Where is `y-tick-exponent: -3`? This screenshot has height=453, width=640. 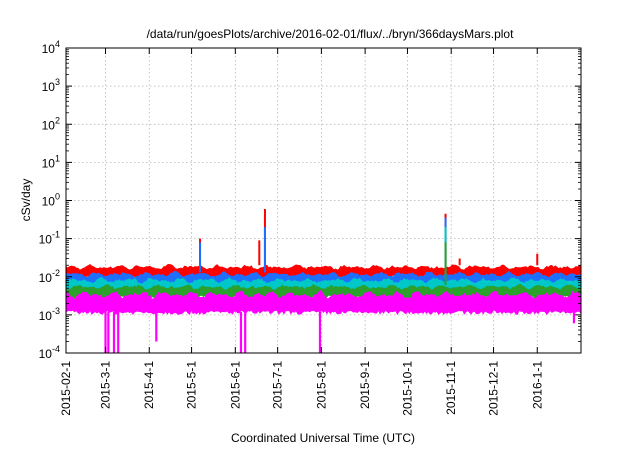
y-tick-exponent: -3 is located at coordinates (56, 311).